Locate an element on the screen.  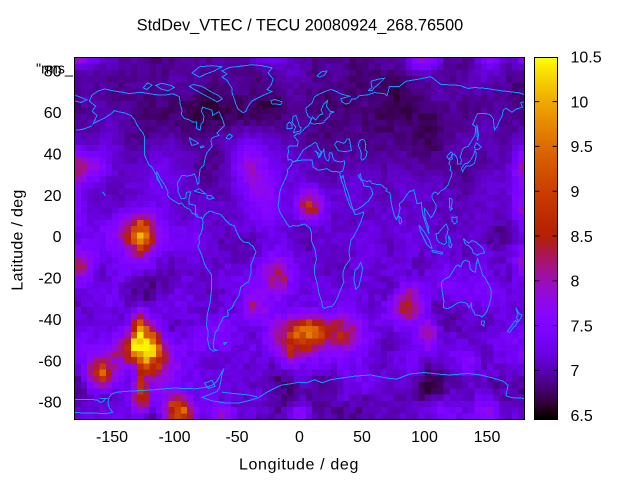
svg-text: 7.5 is located at coordinates (582, 326).